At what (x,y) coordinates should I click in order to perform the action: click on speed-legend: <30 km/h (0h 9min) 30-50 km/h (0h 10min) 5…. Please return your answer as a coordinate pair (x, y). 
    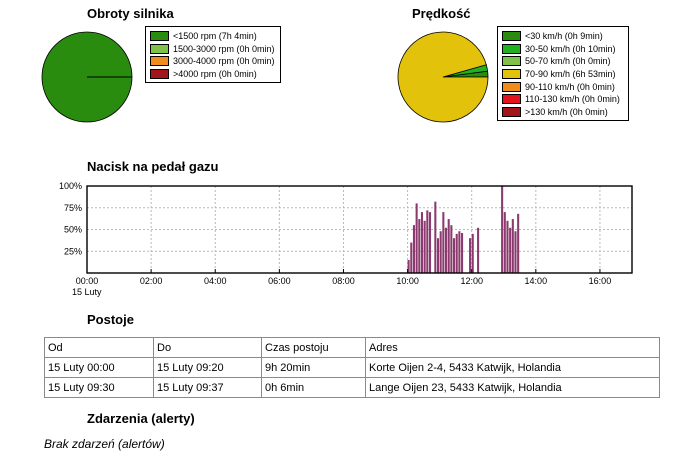
    Looking at the image, I should click on (563, 74).